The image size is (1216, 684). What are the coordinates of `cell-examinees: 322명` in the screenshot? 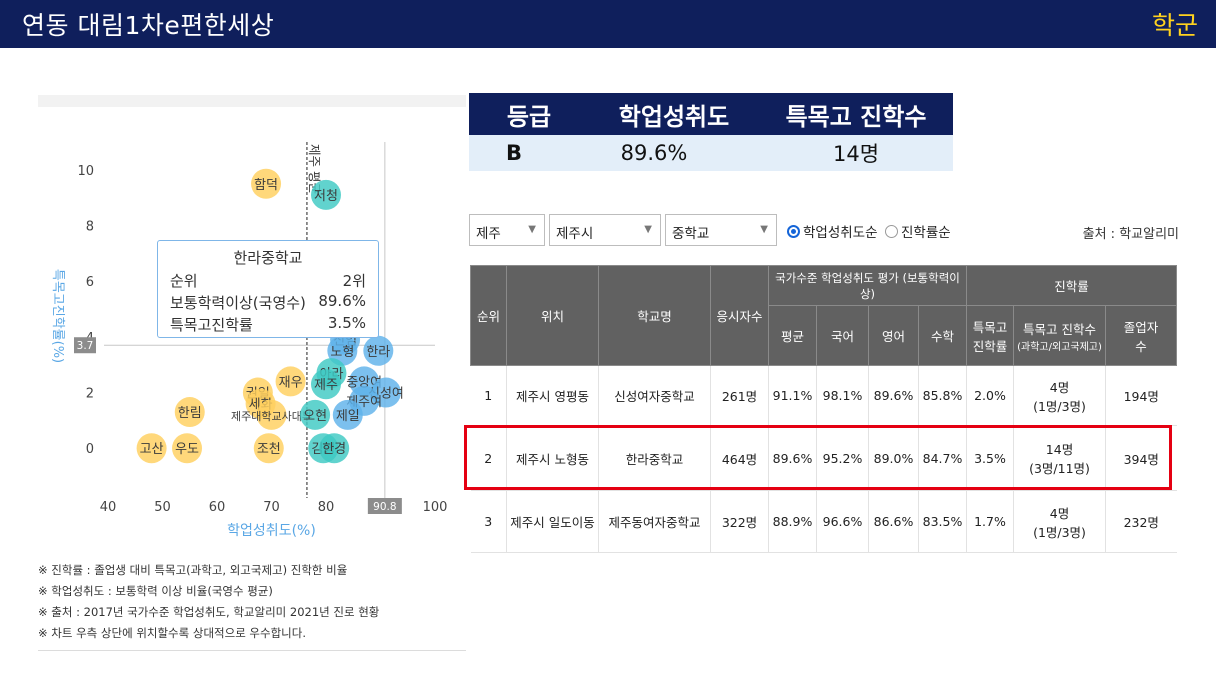 It's located at (739, 521).